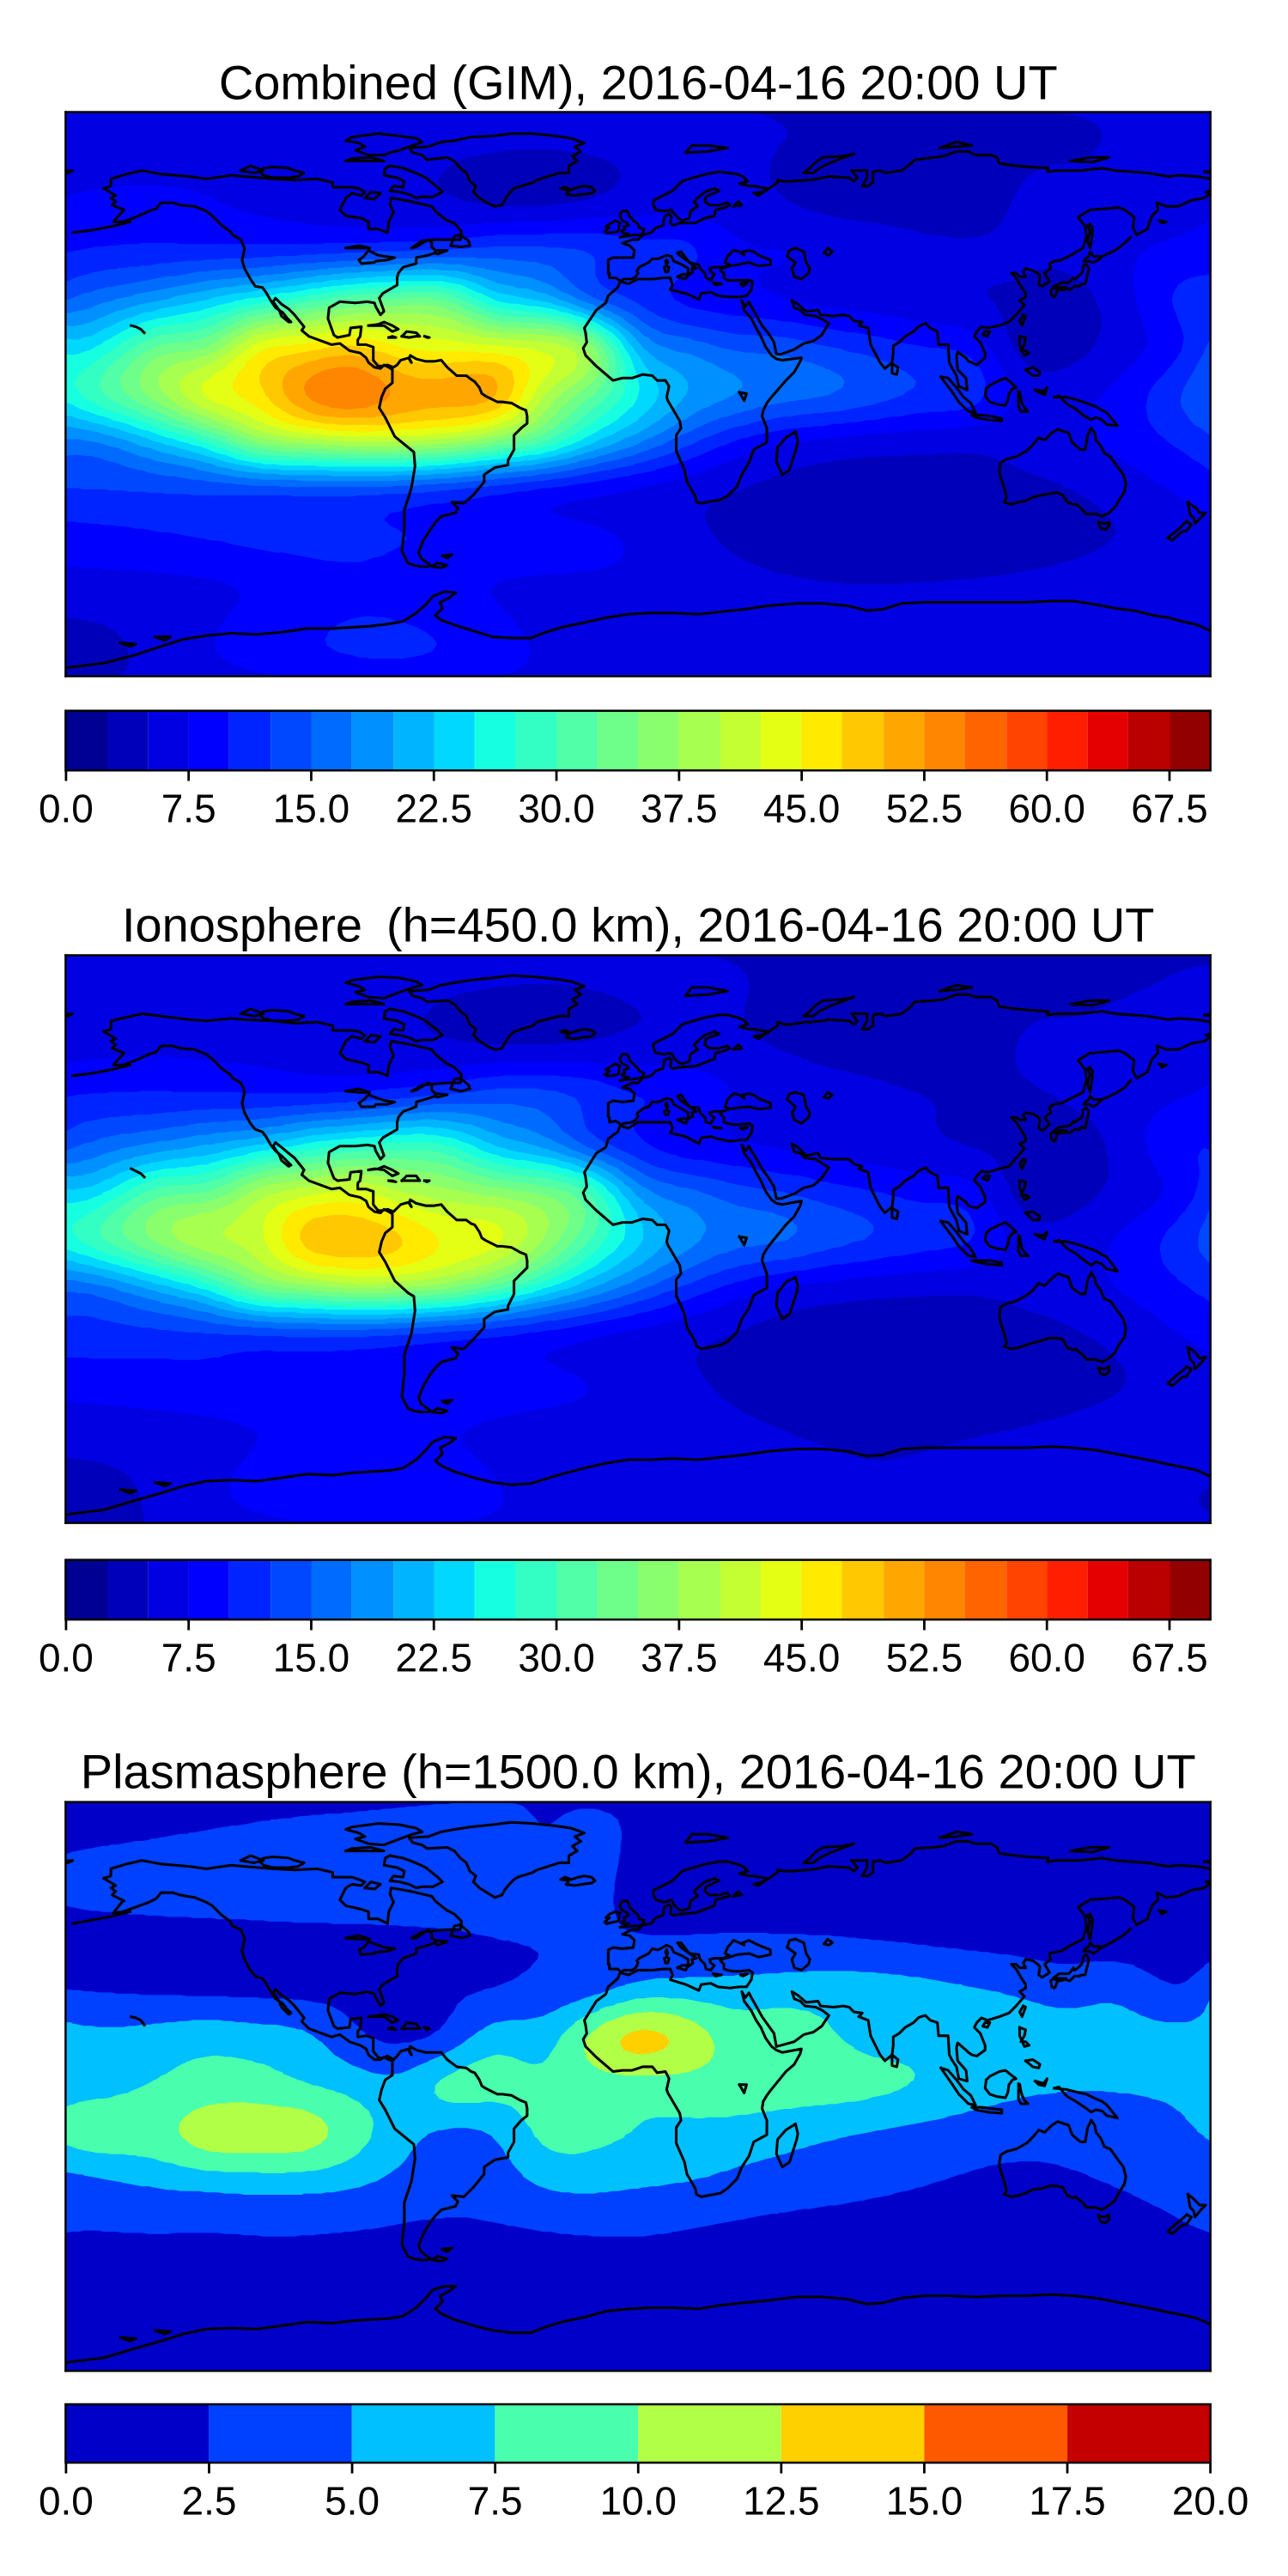  I want to click on svg-text: 10.0, so click(638, 2500).